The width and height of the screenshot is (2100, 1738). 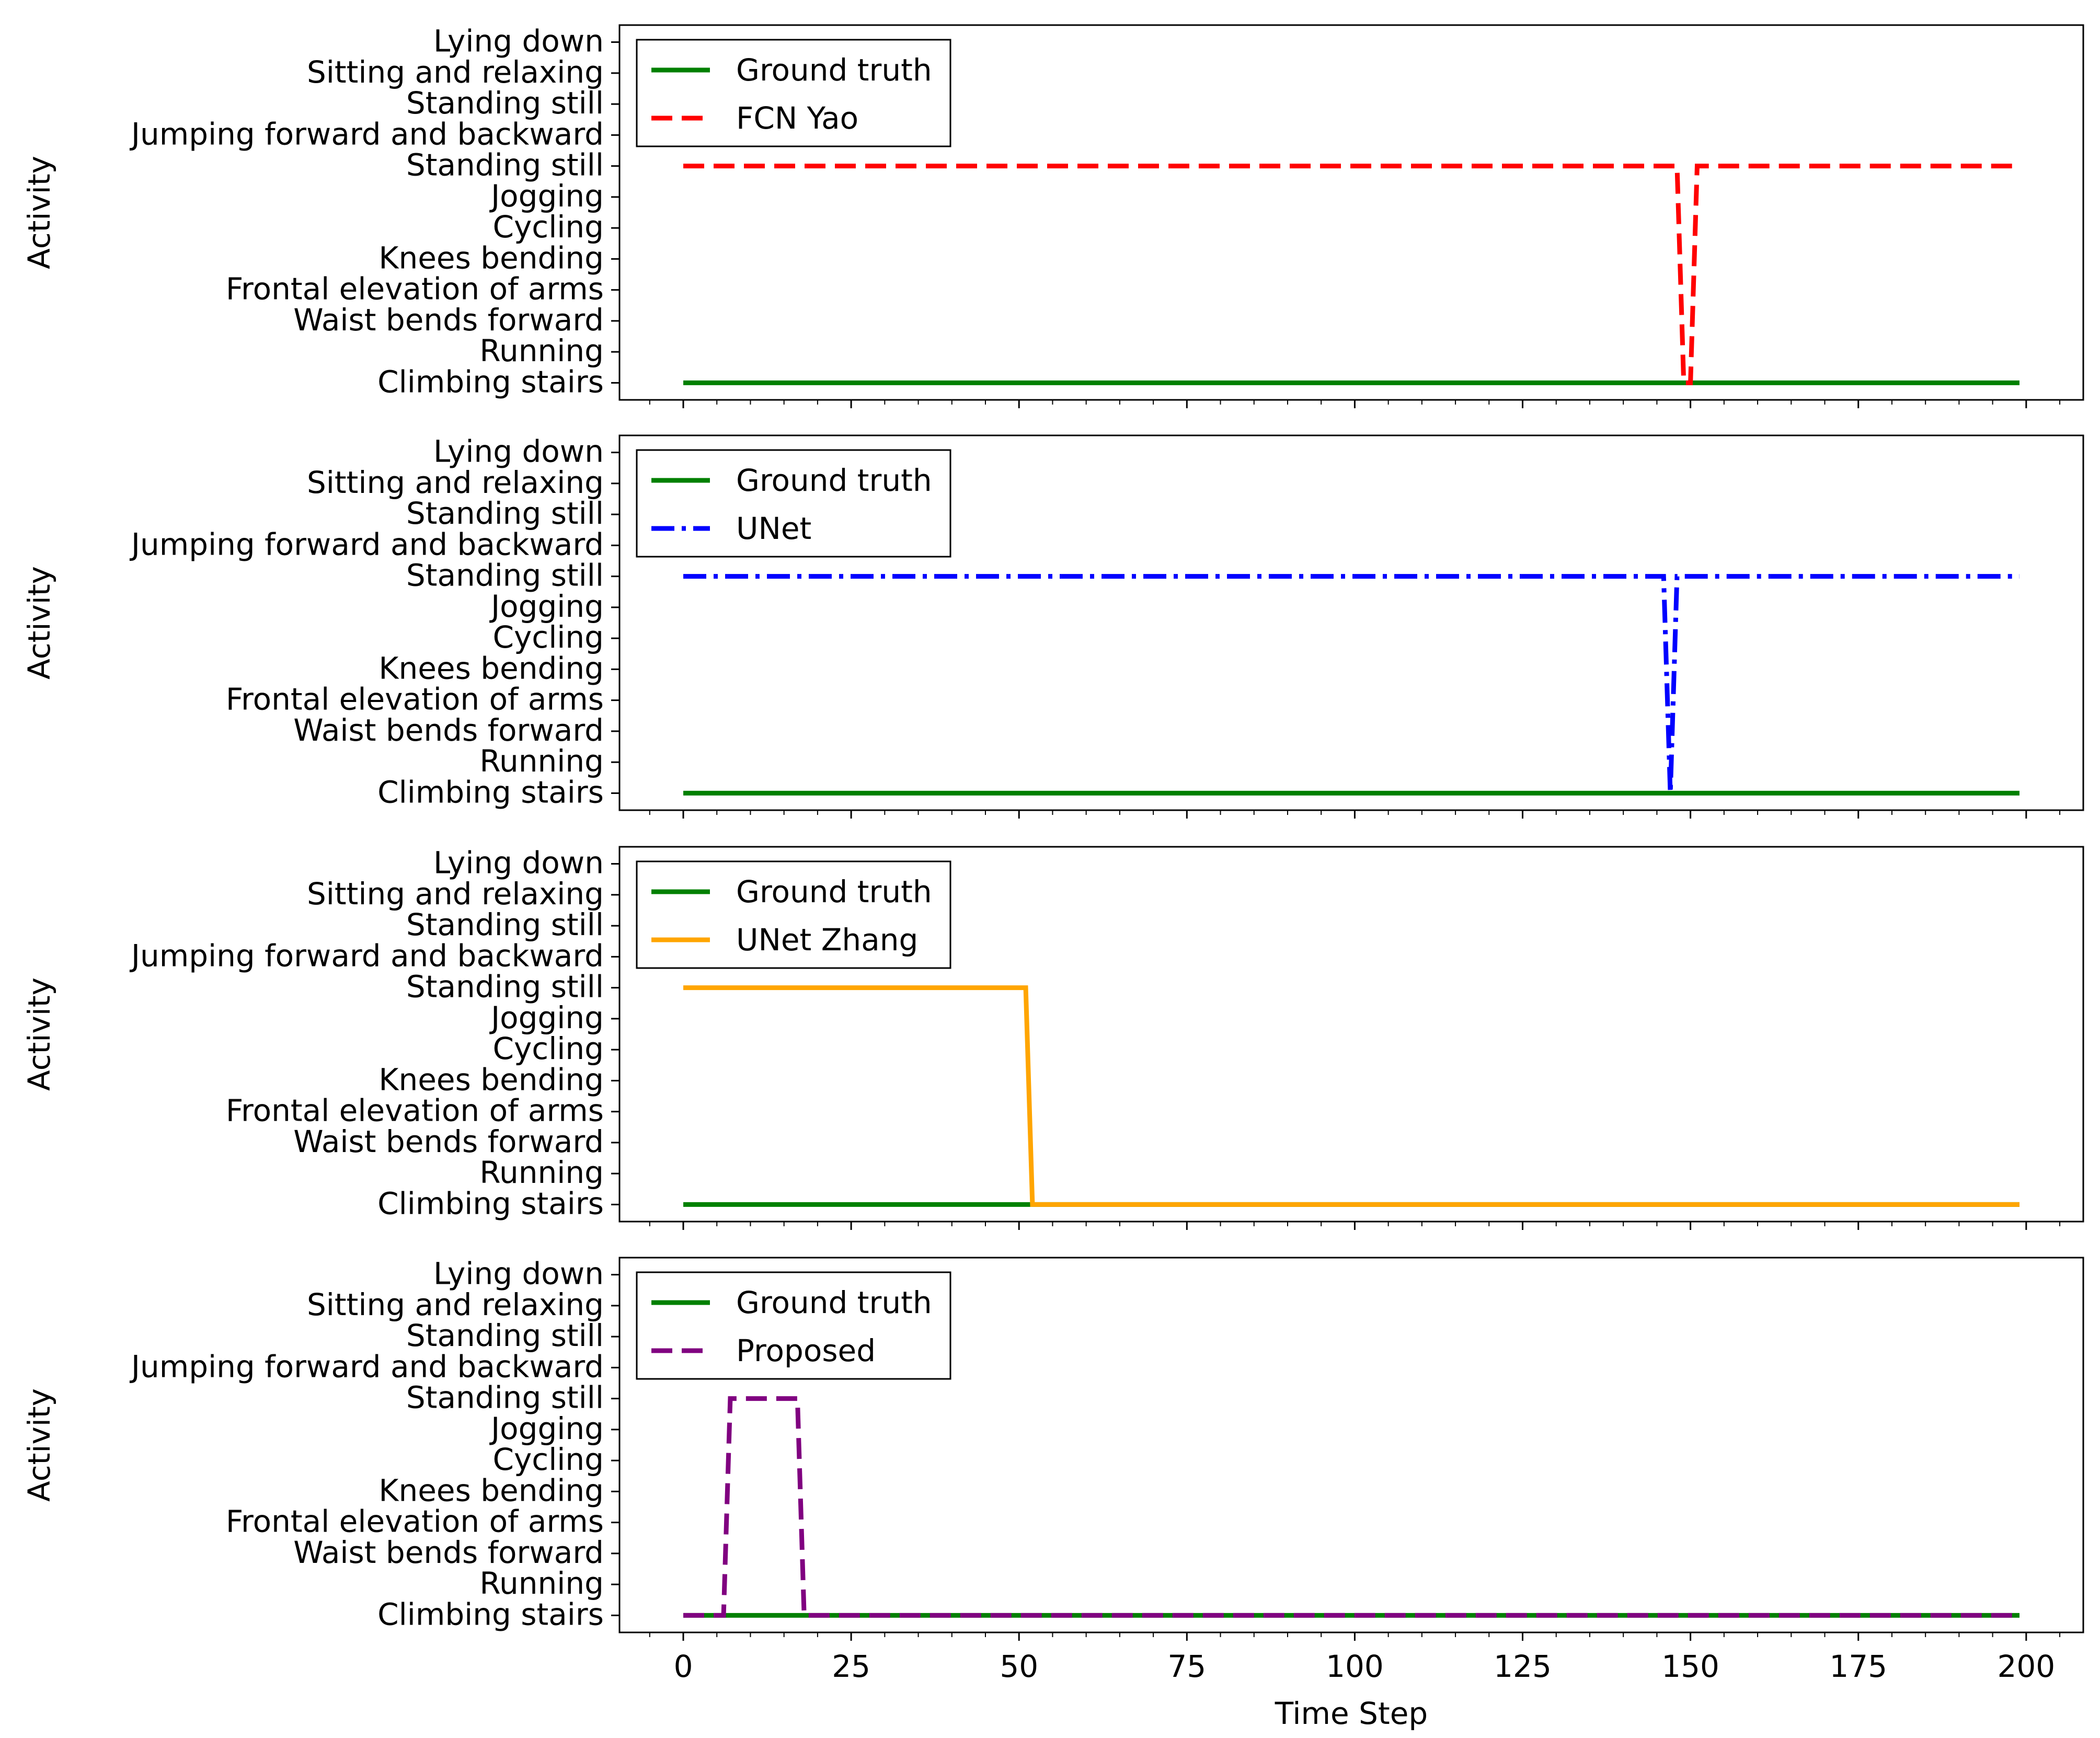 I want to click on x-tick-label: 175, so click(x=1858, y=1666).